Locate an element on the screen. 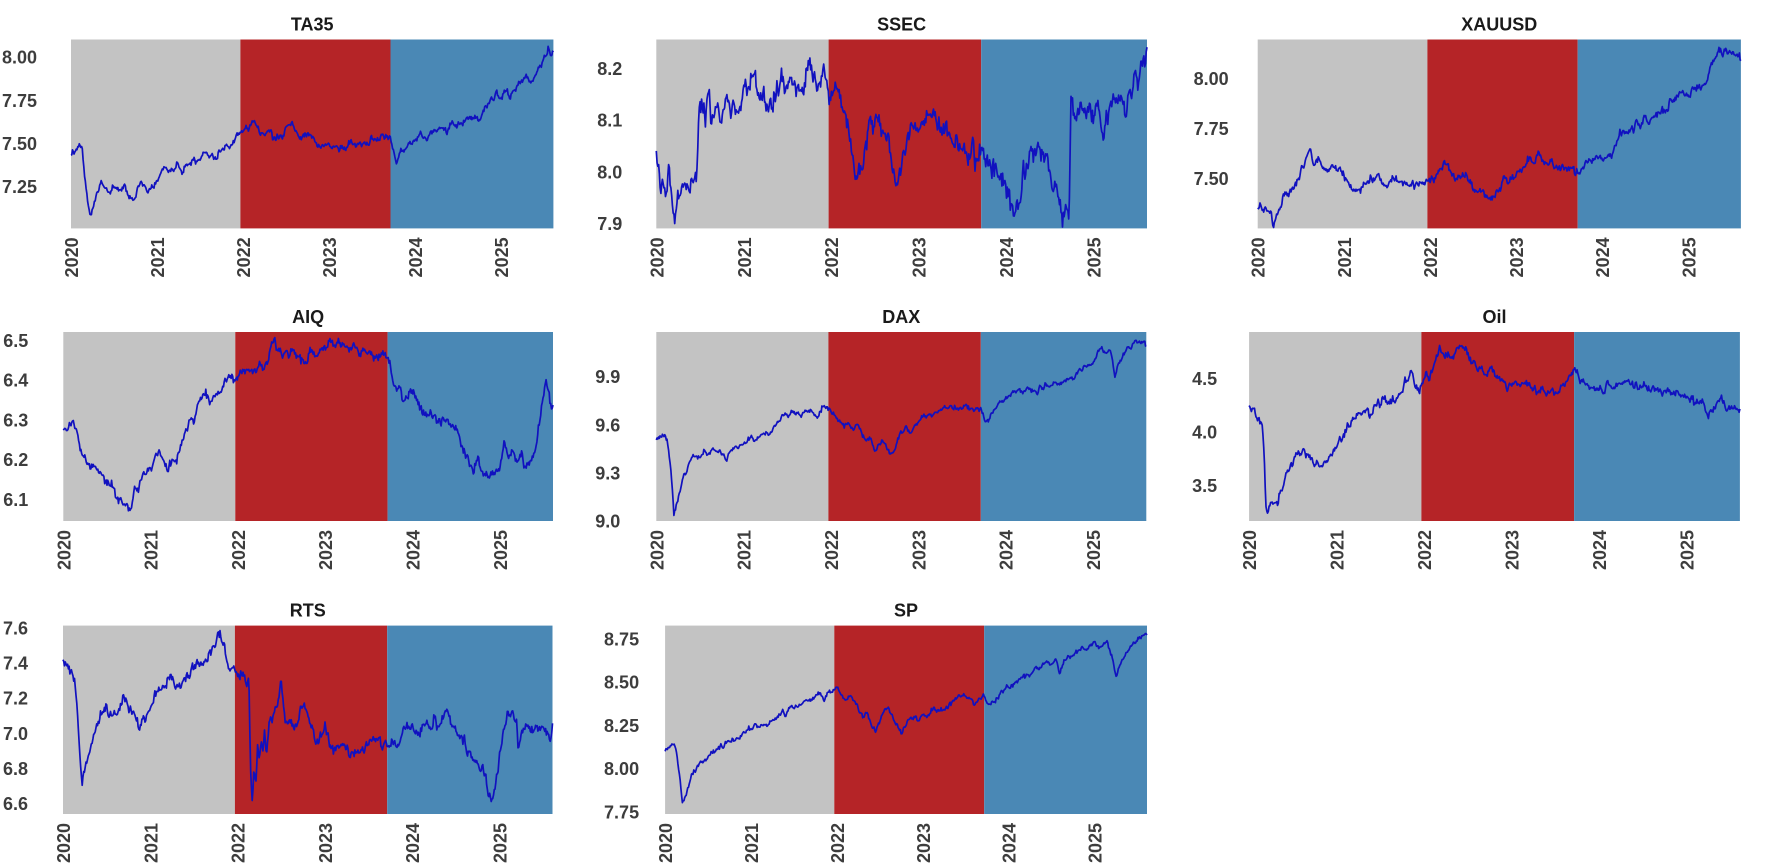  svg-text: SP is located at coordinates (906, 611).